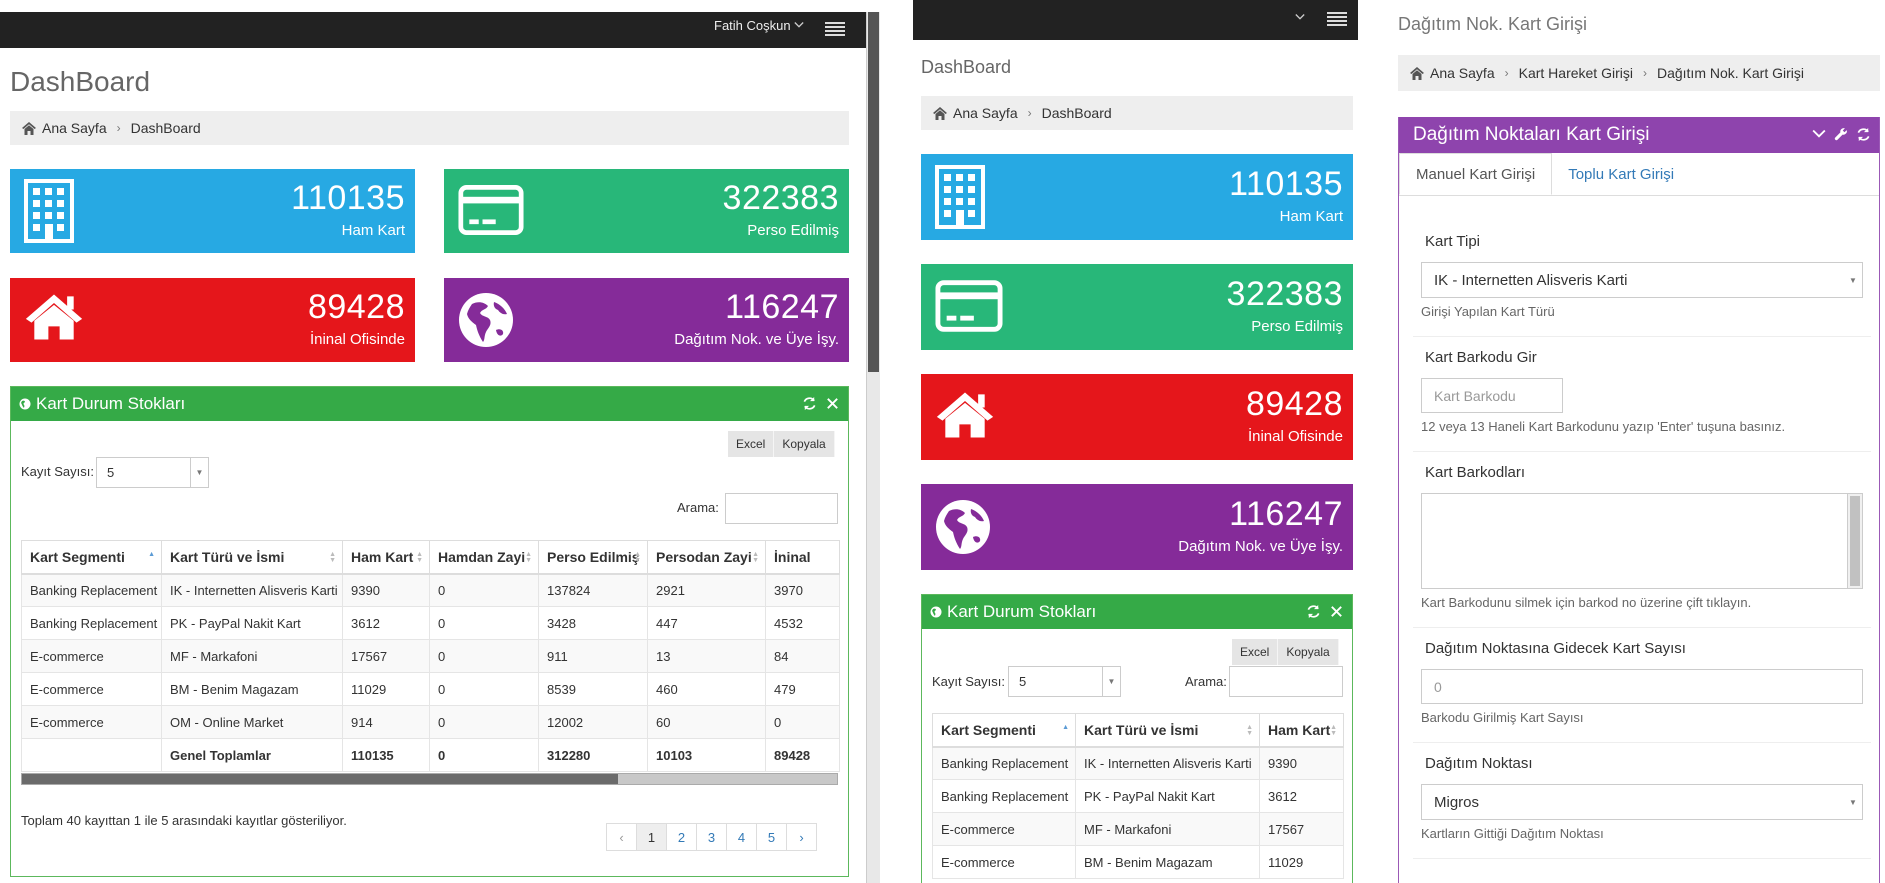 The width and height of the screenshot is (1885, 883). What do you see at coordinates (430, 722) in the screenshot?
I see `table-row: E-commerce OM - Online Market 914 0 12002 60 0` at bounding box center [430, 722].